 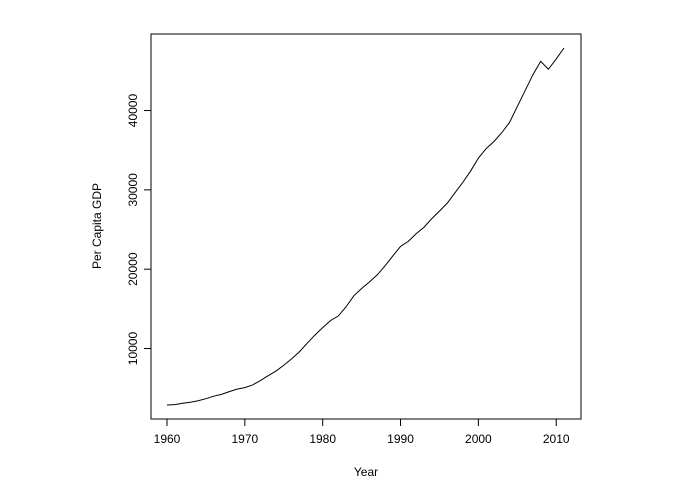 What do you see at coordinates (167, 439) in the screenshot?
I see `x-tick-label: 1960` at bounding box center [167, 439].